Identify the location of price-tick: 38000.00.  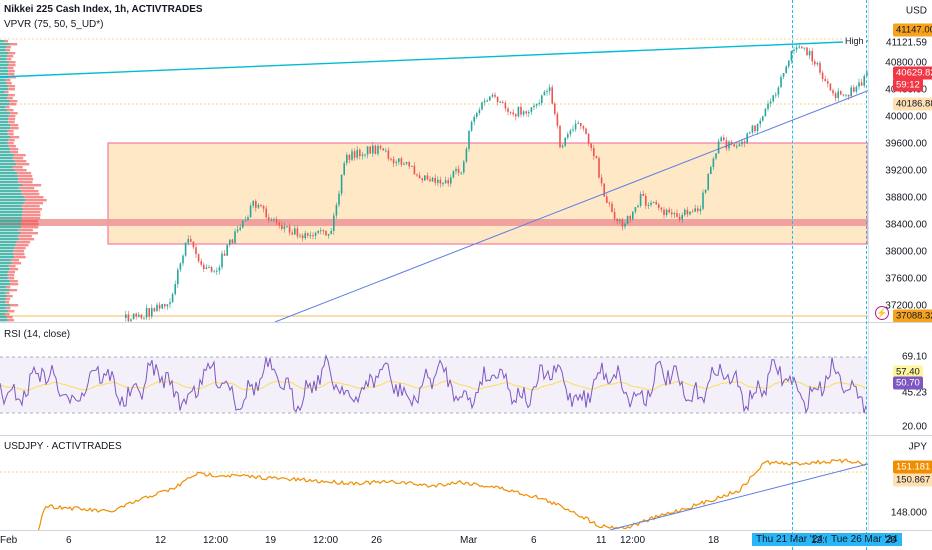
(906, 252).